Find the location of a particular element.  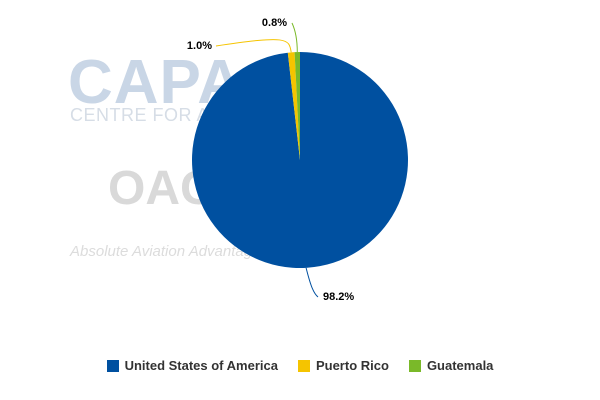

leader-line-usa is located at coordinates (312, 282).